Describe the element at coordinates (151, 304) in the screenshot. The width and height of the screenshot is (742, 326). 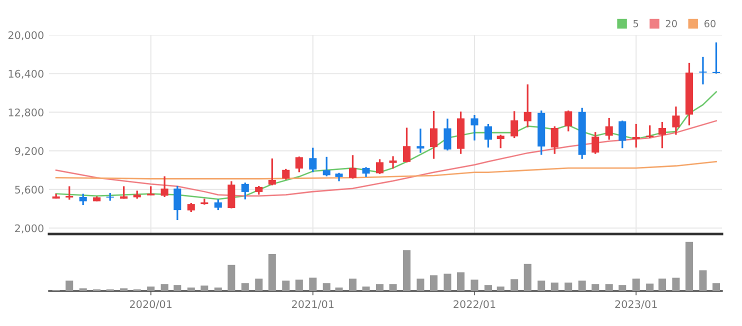
I see `x-tick-label: 2020/01` at that location.